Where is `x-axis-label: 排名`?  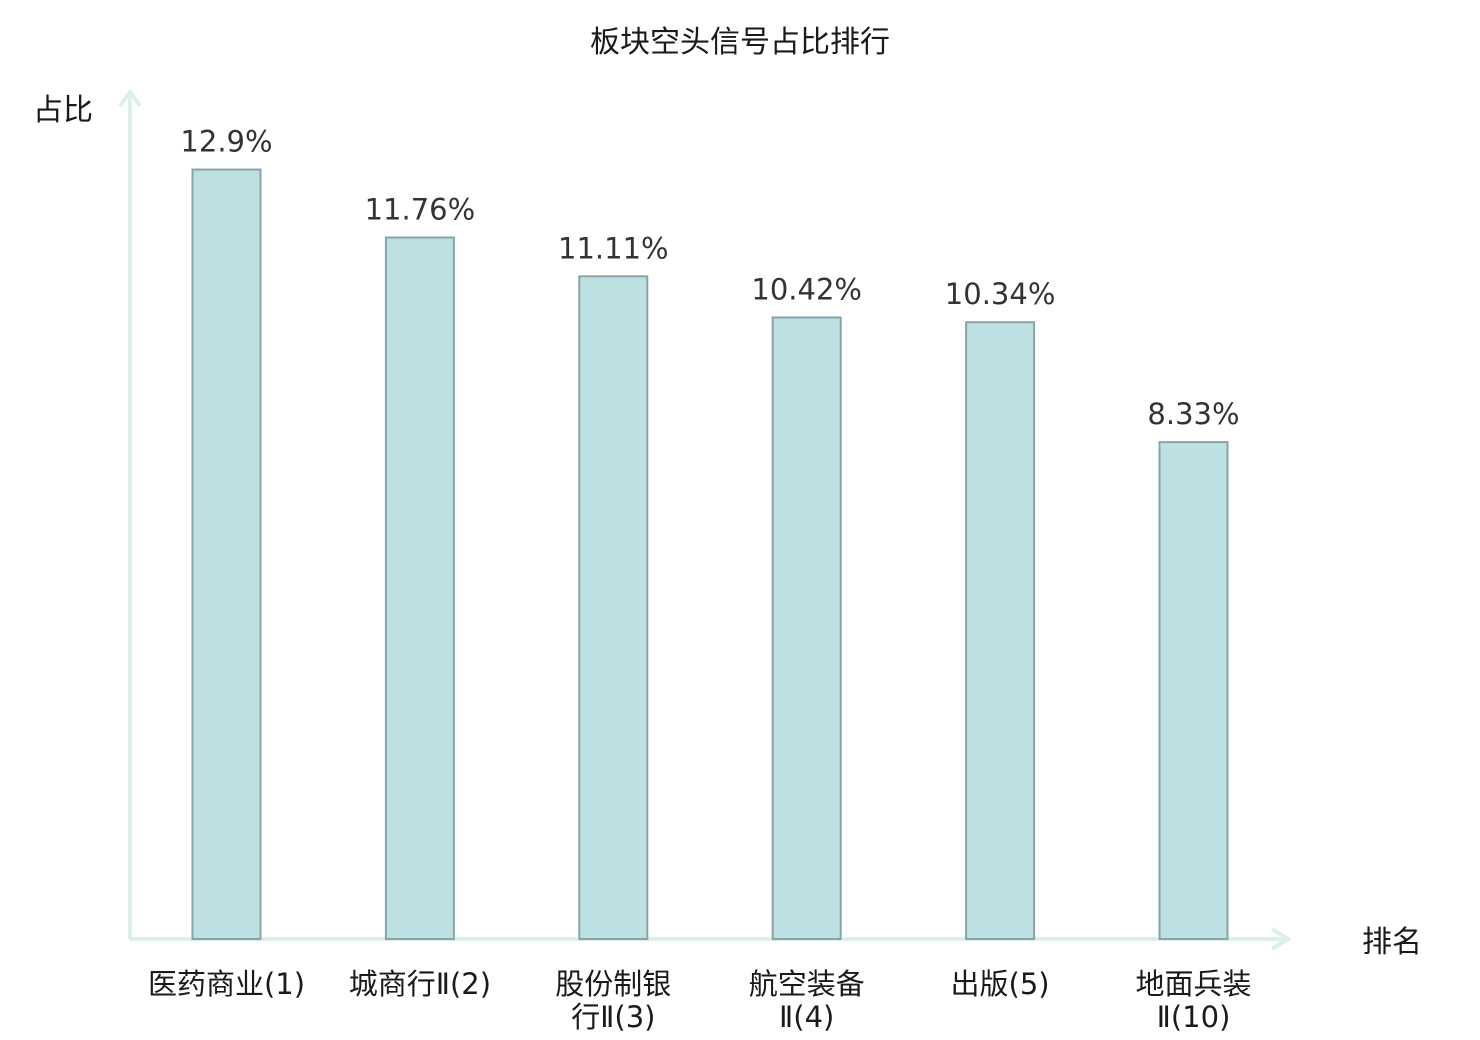
x-axis-label: 排名 is located at coordinates (1392, 942).